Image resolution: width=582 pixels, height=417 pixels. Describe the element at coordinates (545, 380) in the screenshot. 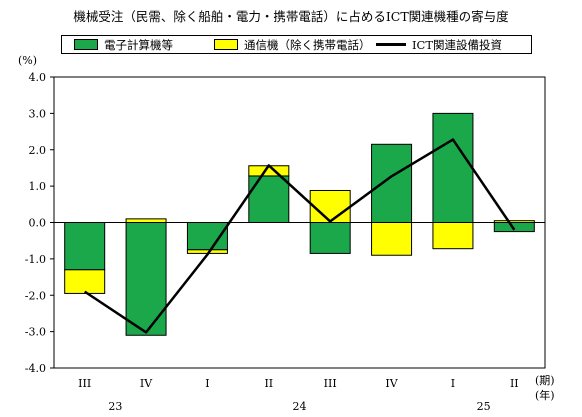

I see `x-axis-unit-quarter: (期)` at that location.